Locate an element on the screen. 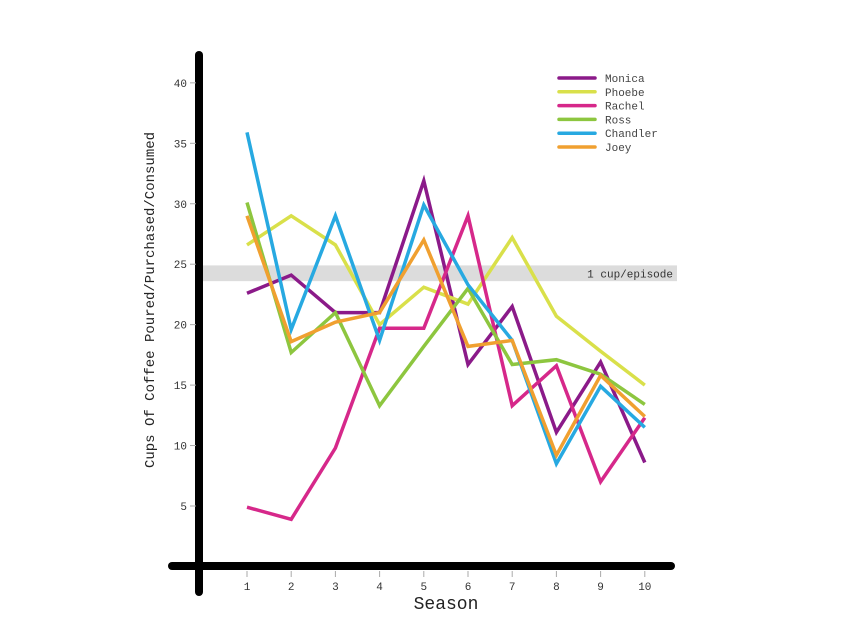 The image size is (854, 640). x-axis-title: Season is located at coordinates (446, 605).